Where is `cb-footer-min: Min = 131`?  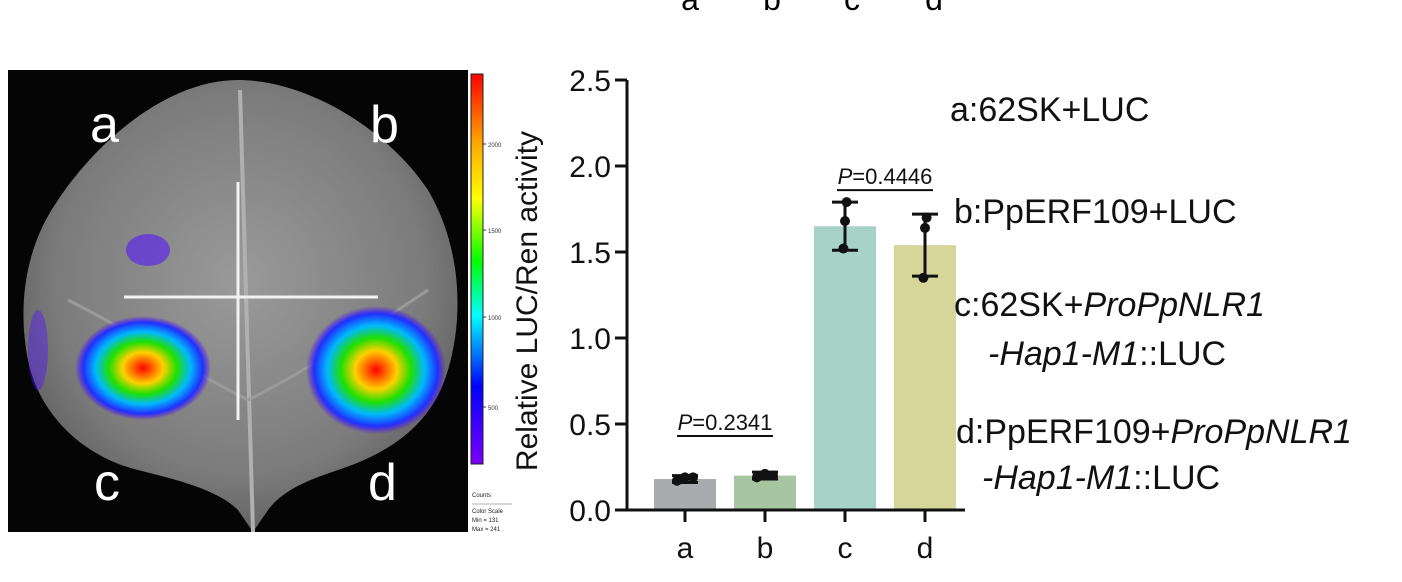
cb-footer-min: Min = 131 is located at coordinates (485, 521).